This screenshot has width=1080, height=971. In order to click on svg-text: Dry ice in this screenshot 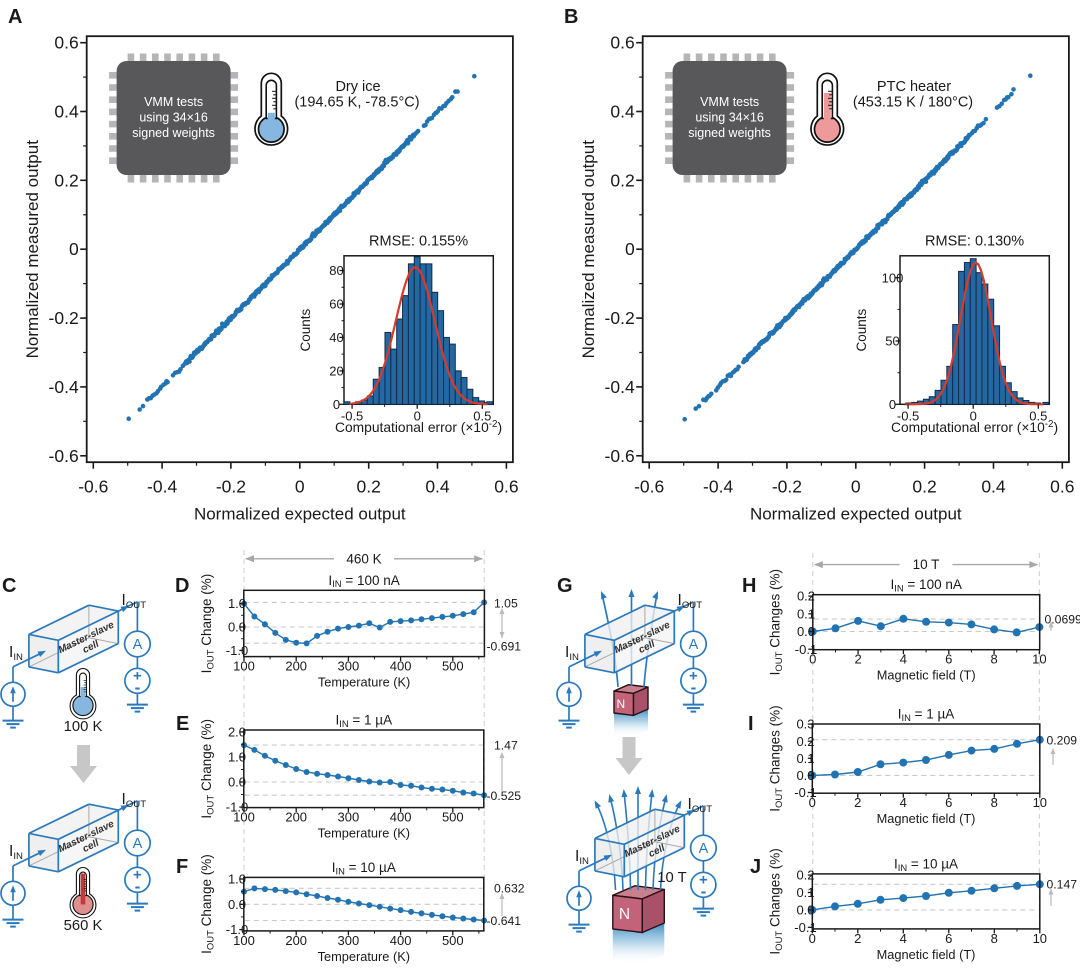, I will do `click(357, 87)`.